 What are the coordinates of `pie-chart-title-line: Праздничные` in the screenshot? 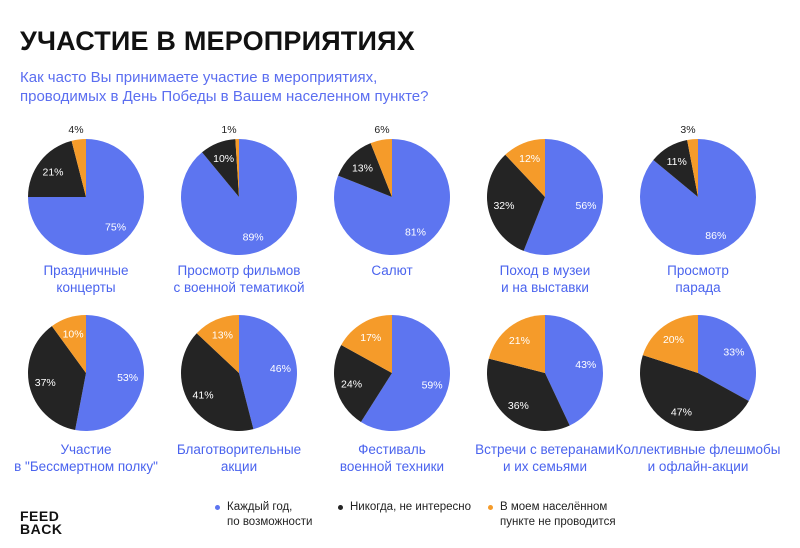 It's located at (86, 270).